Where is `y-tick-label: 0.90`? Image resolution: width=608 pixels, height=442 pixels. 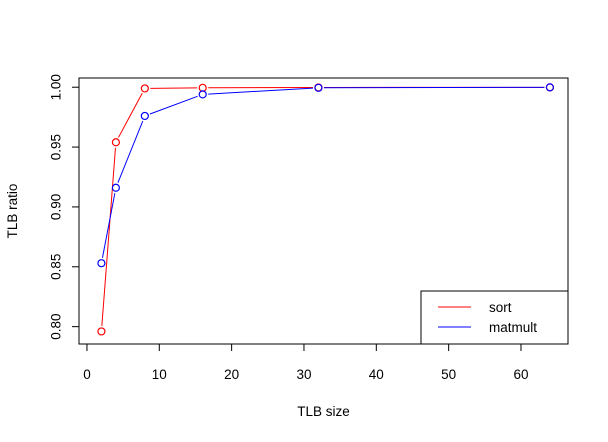
y-tick-label: 0.90 is located at coordinates (56, 207).